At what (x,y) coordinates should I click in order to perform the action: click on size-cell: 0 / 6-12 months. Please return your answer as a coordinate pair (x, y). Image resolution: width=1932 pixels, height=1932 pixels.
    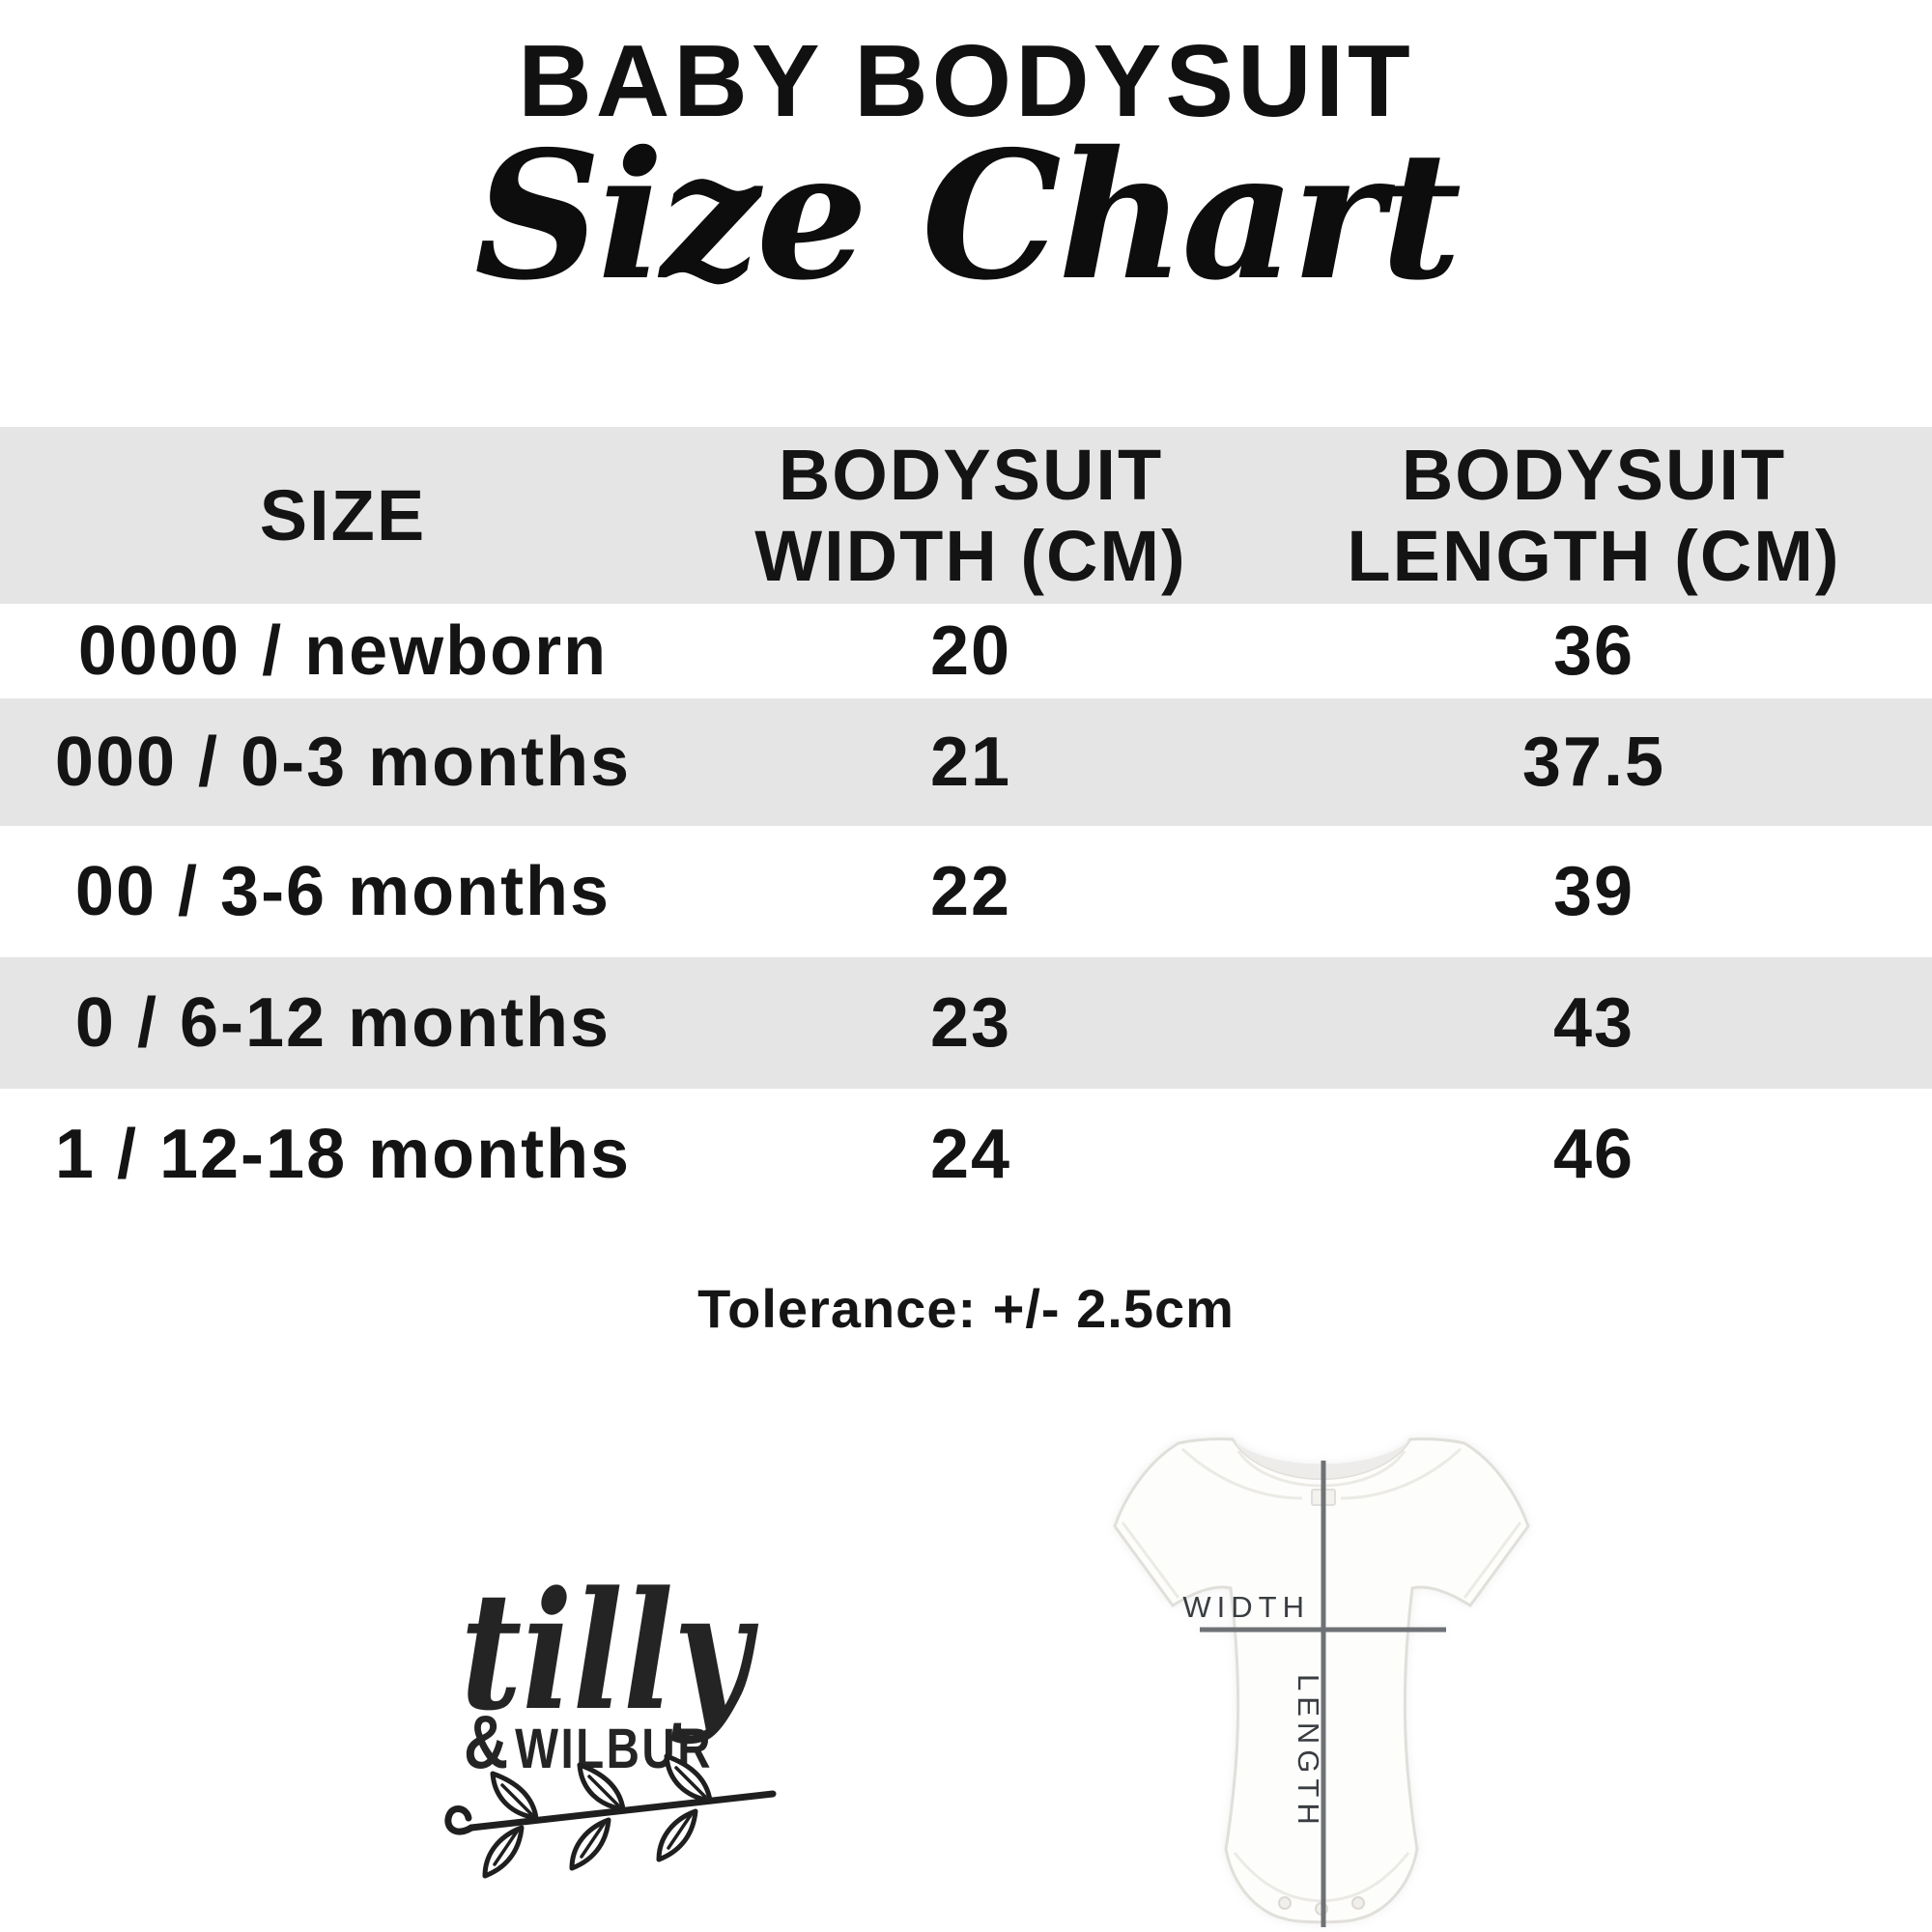
    Looking at the image, I should click on (342, 1023).